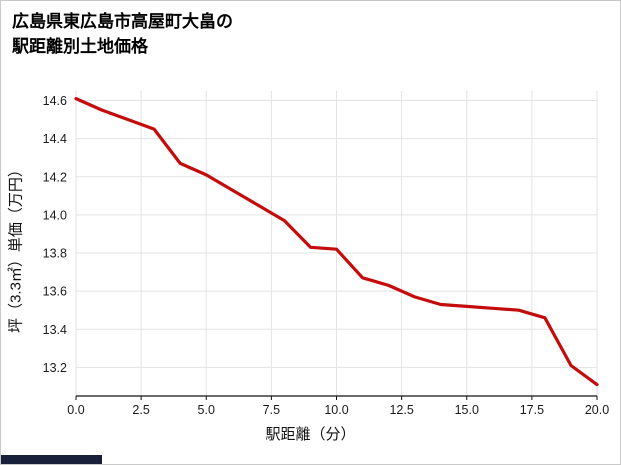 Image resolution: width=621 pixels, height=465 pixels. Describe the element at coordinates (55, 292) in the screenshot. I see `y-tick-label: 13.6` at that location.